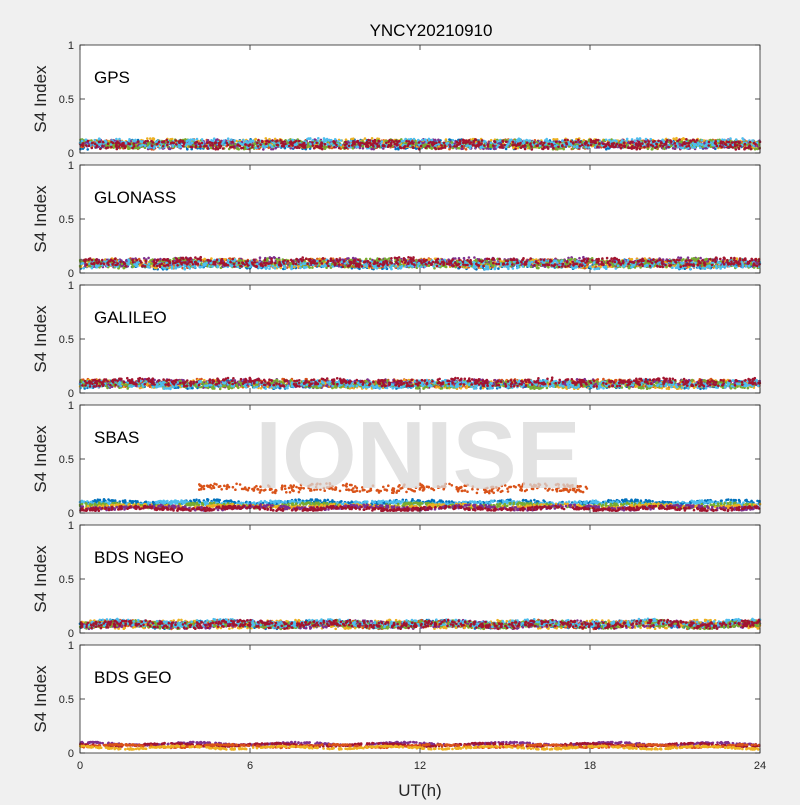 Image resolution: width=800 pixels, height=805 pixels. I want to click on y-tick-label: 1, so click(71, 46).